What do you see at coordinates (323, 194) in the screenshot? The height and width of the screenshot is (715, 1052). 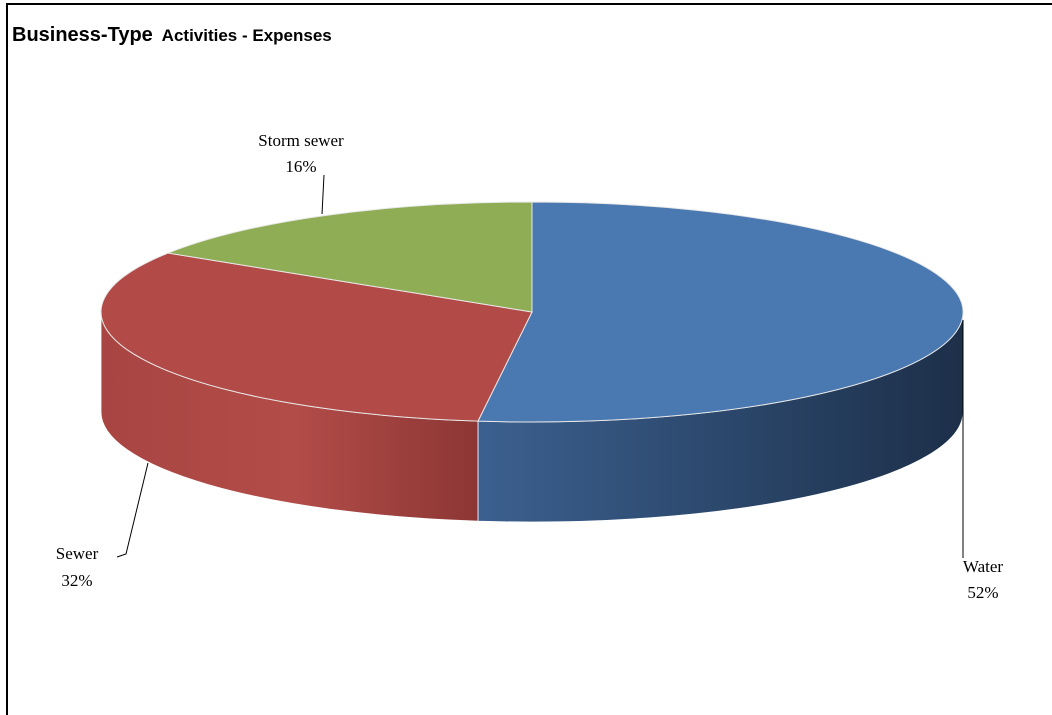 I see `leader-line-storm-sewer` at bounding box center [323, 194].